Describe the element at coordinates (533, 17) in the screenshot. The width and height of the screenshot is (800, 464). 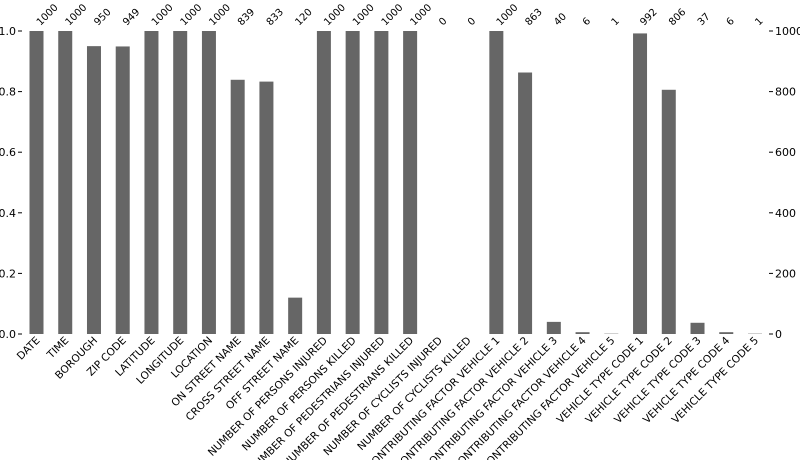
I see `value-label: 863` at that location.